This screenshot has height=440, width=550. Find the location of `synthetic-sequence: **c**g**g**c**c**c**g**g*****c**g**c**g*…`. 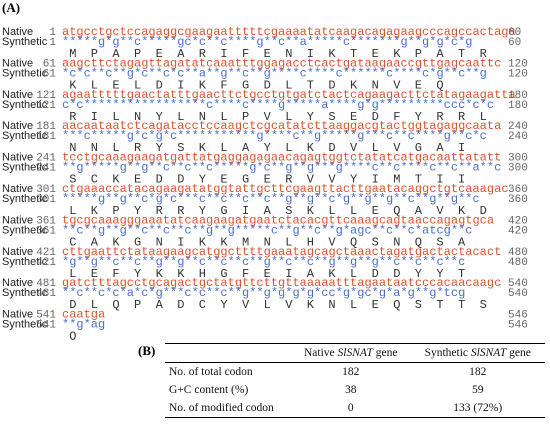

synthetic-sequence: **c**g**g**c**c**c**g**g*****c**g**c**g*… is located at coordinates (267, 230).